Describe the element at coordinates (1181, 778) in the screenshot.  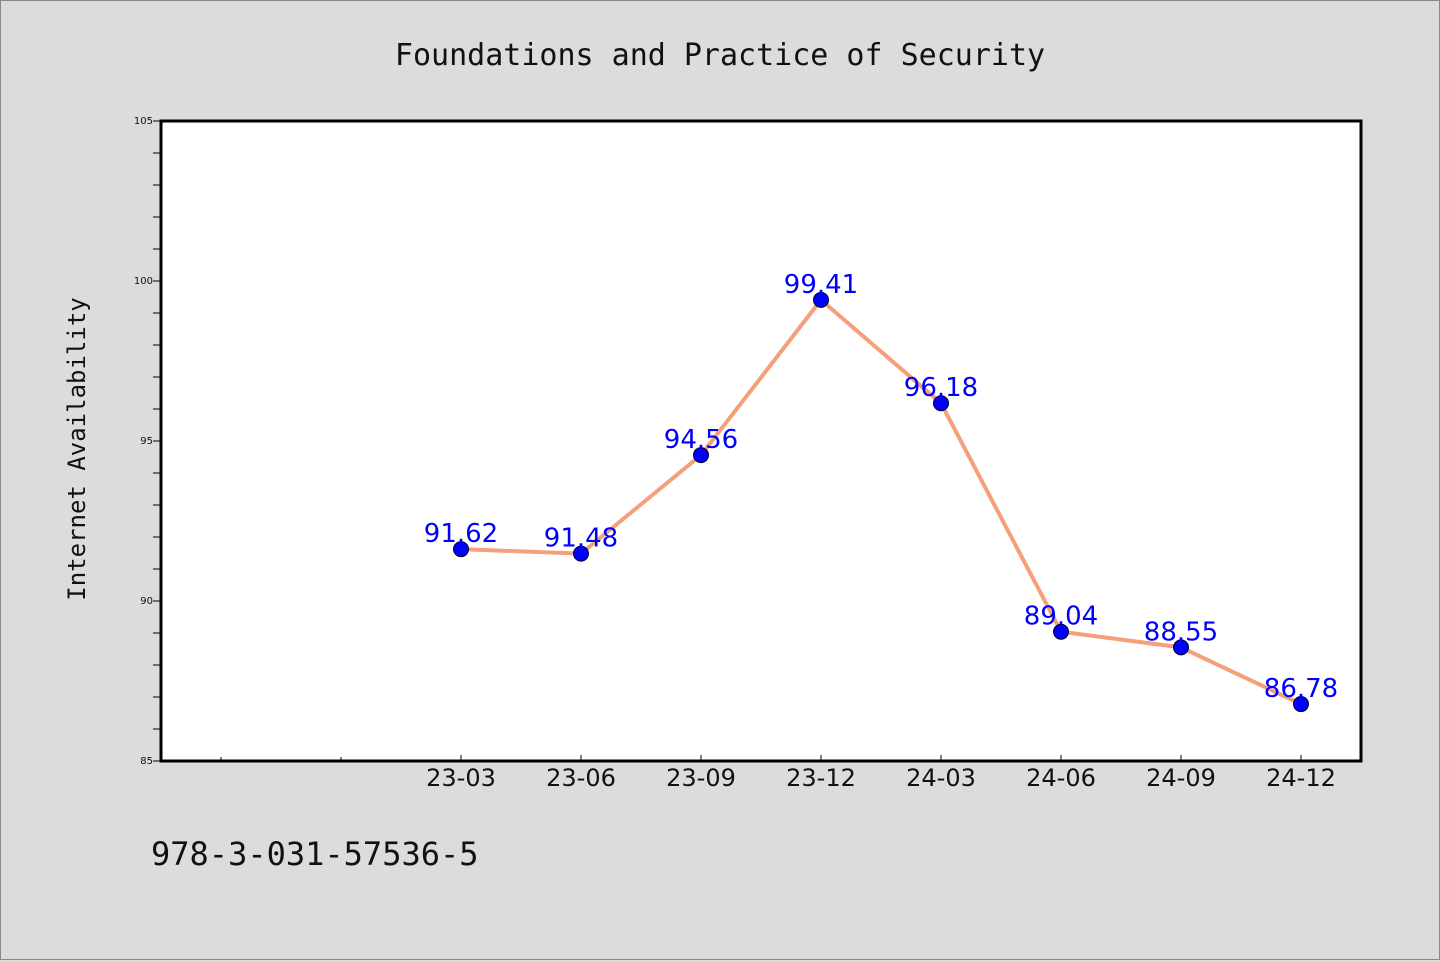
I see `x-tick-label: 24-09` at that location.